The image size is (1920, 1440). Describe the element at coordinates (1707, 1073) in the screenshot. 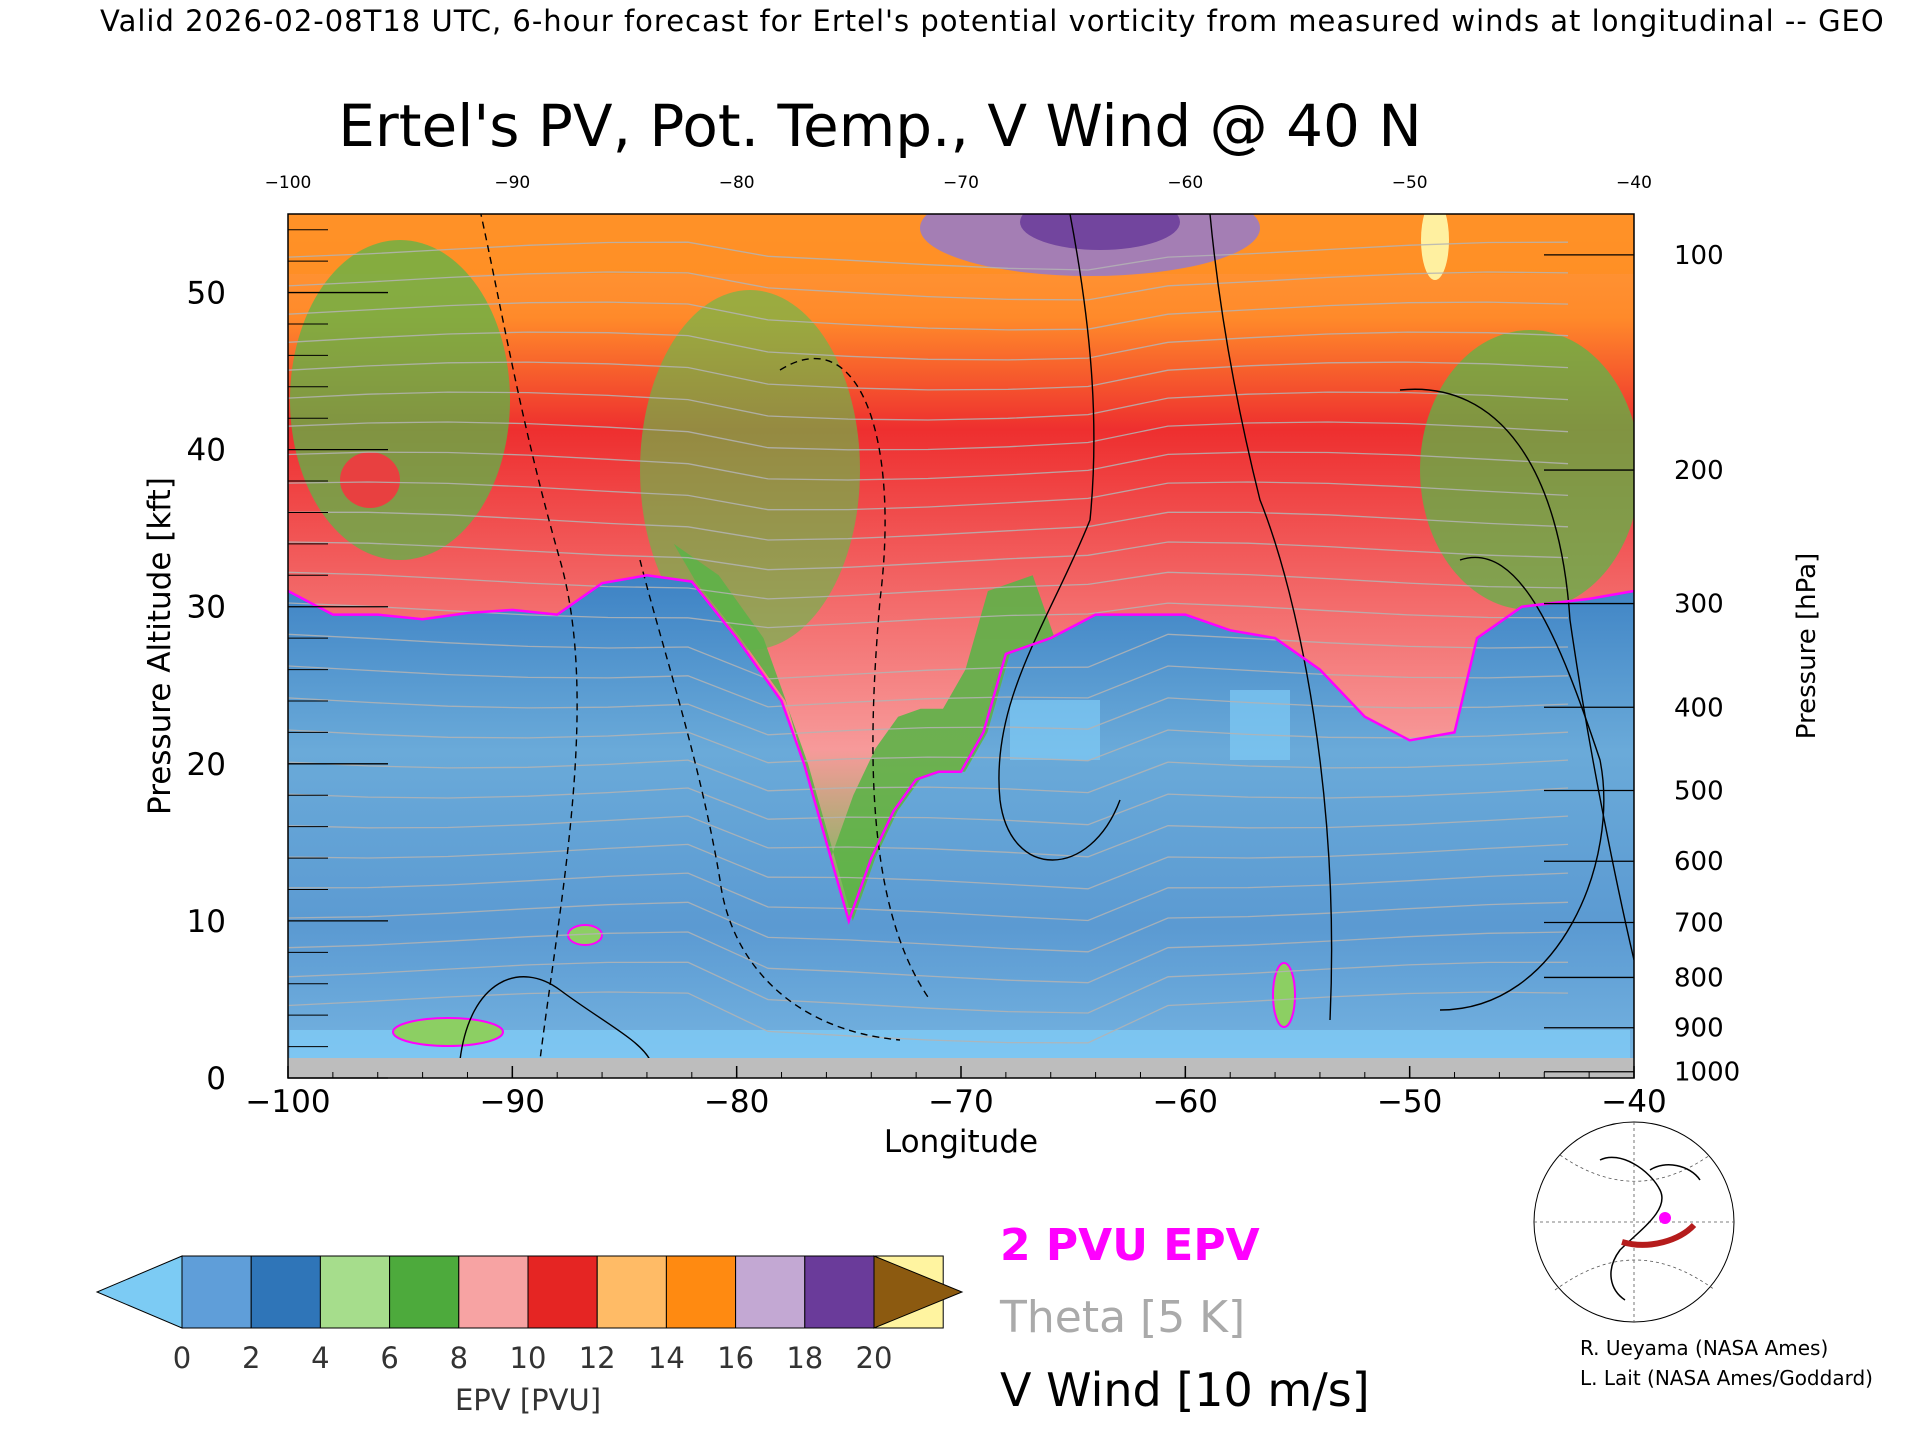

I see `pressure-tick-label: 1000` at that location.